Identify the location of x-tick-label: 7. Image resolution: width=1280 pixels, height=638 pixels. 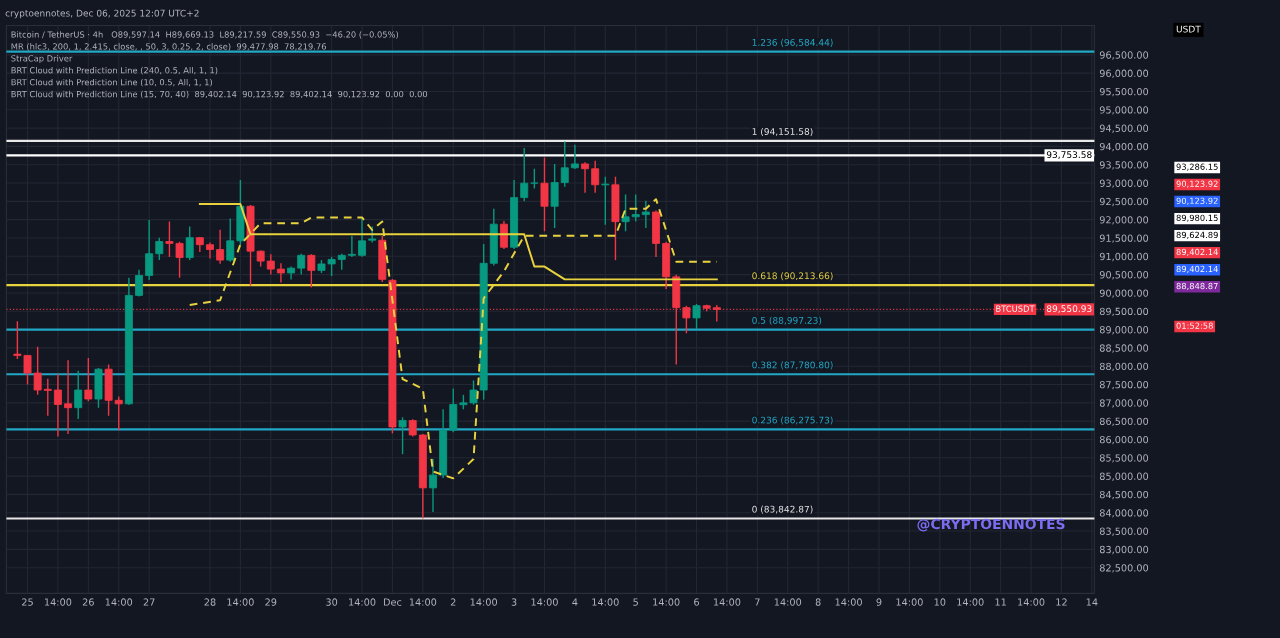
(757, 602).